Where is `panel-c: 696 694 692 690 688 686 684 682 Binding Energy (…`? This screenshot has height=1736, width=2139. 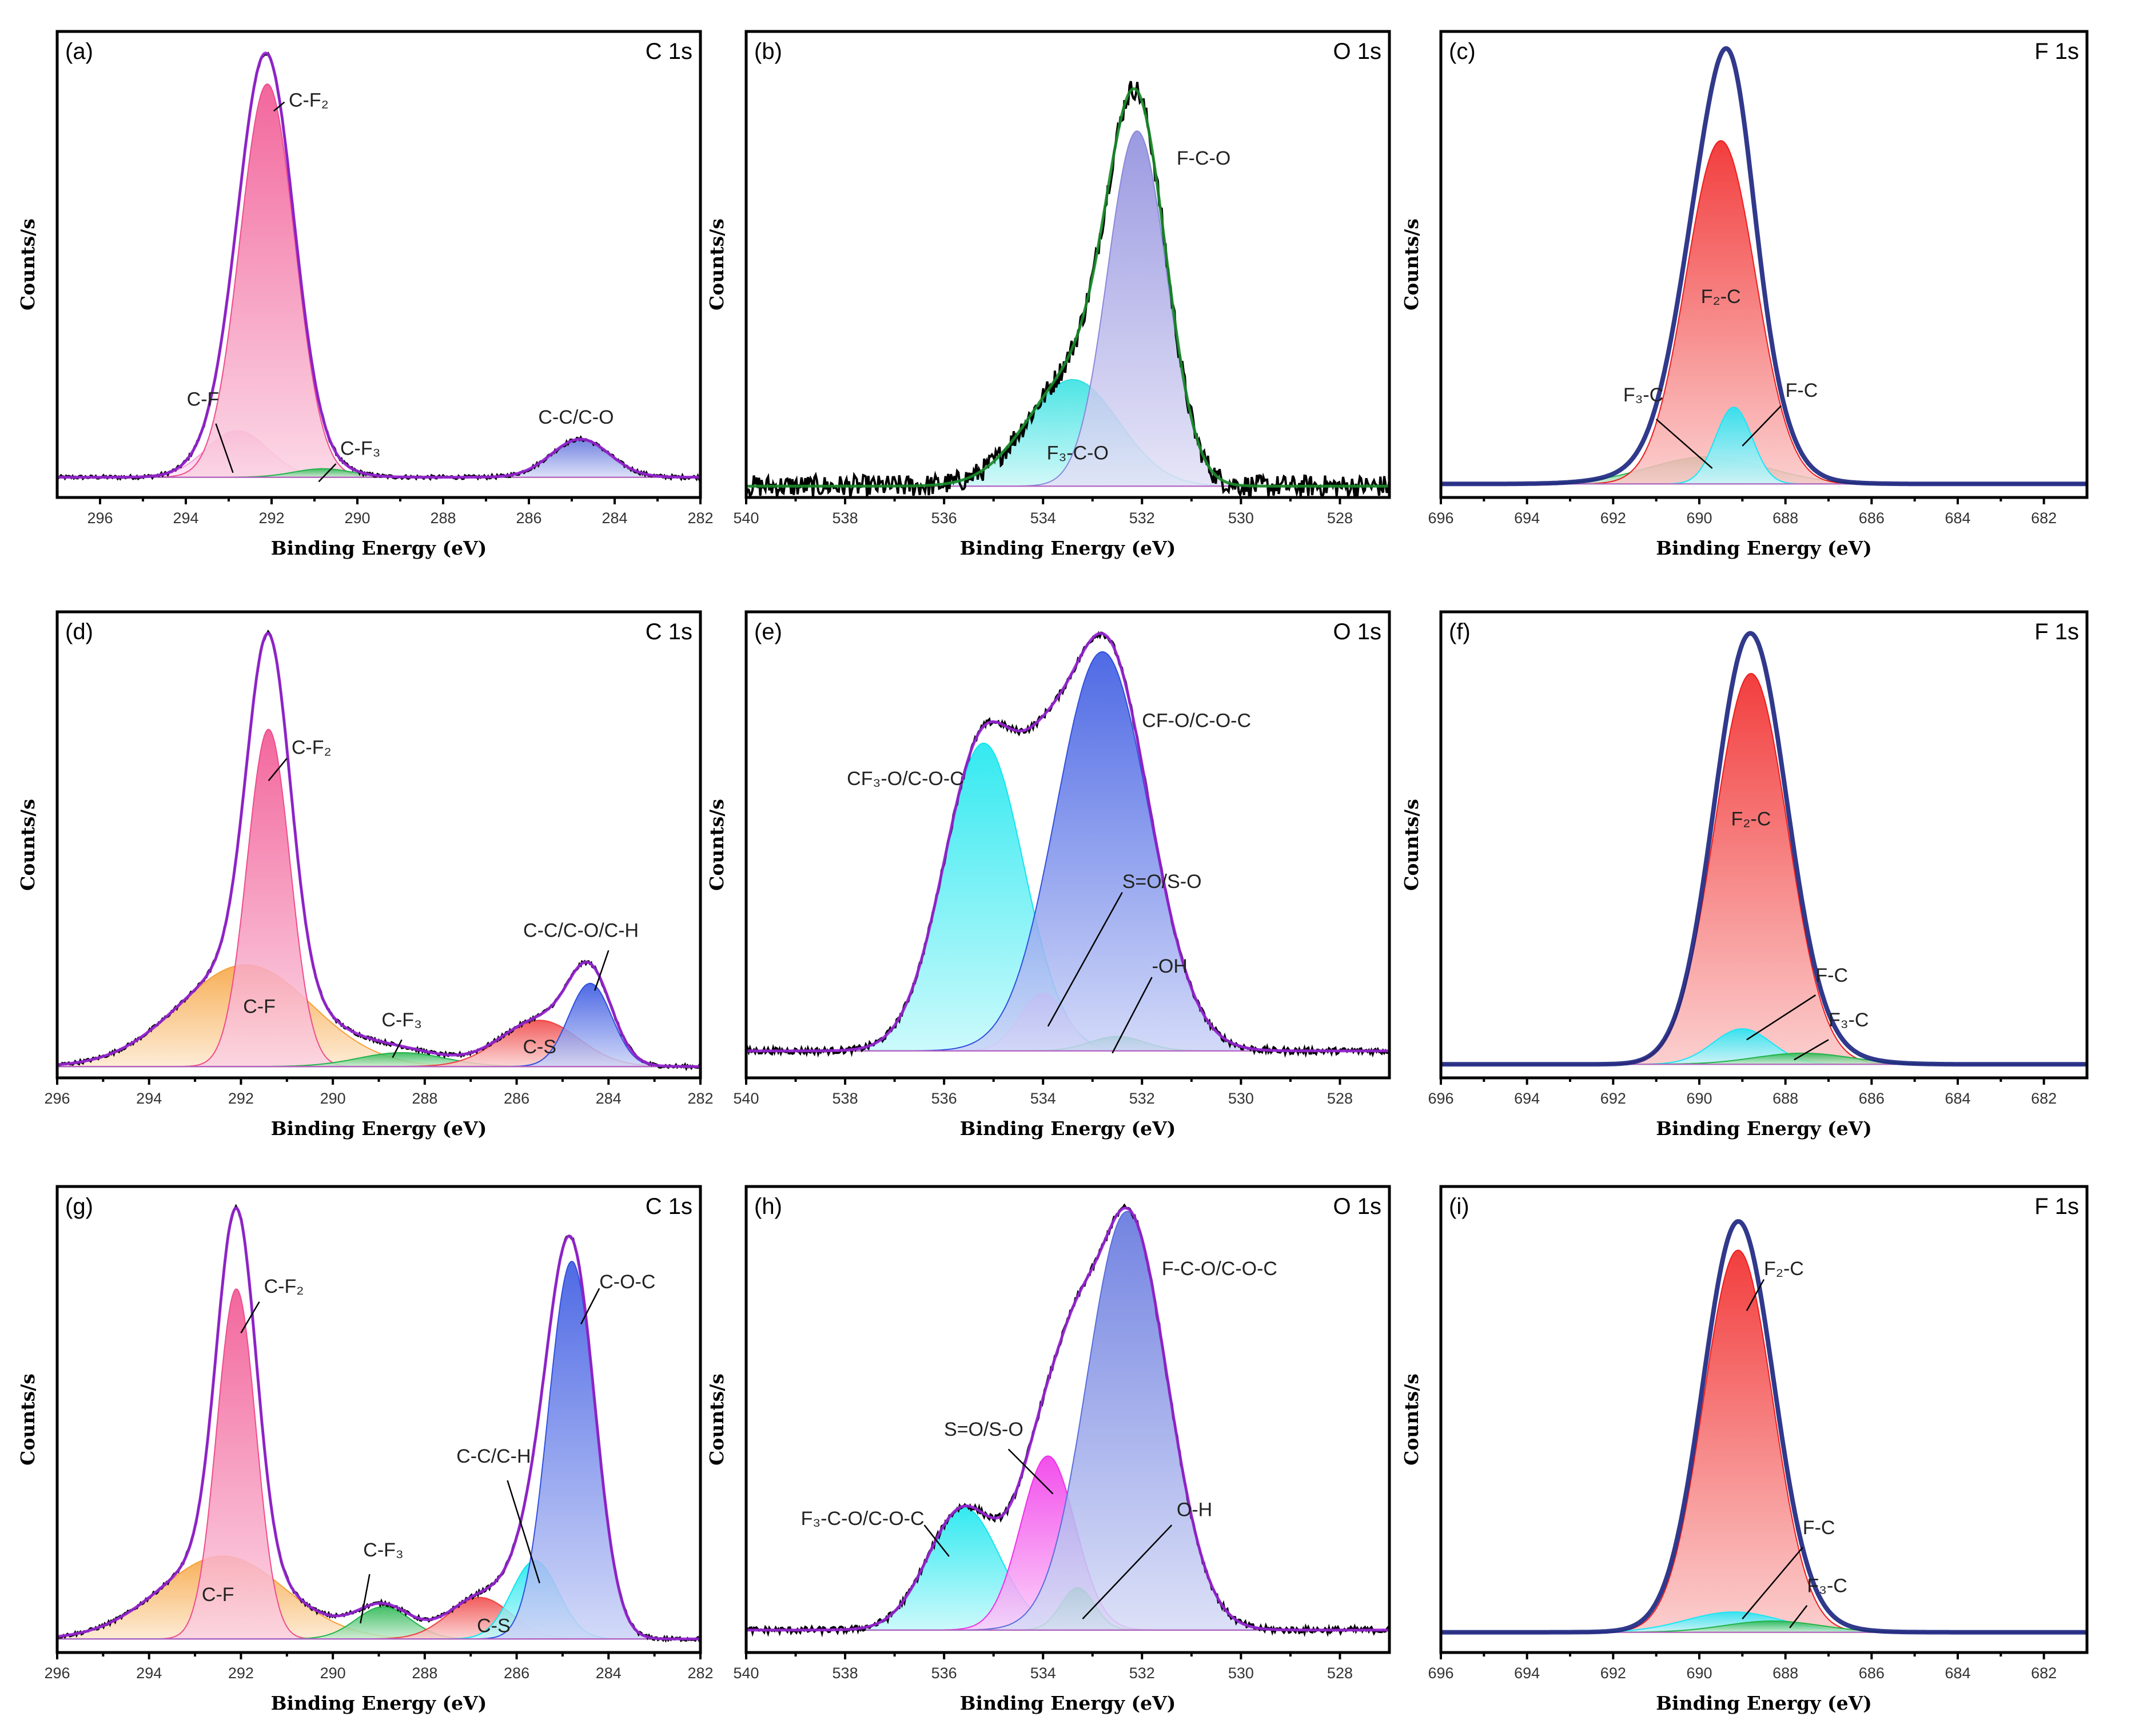 panel-c: 696 694 692 690 688 686 684 682 Binding Energy (… is located at coordinates (1744, 294).